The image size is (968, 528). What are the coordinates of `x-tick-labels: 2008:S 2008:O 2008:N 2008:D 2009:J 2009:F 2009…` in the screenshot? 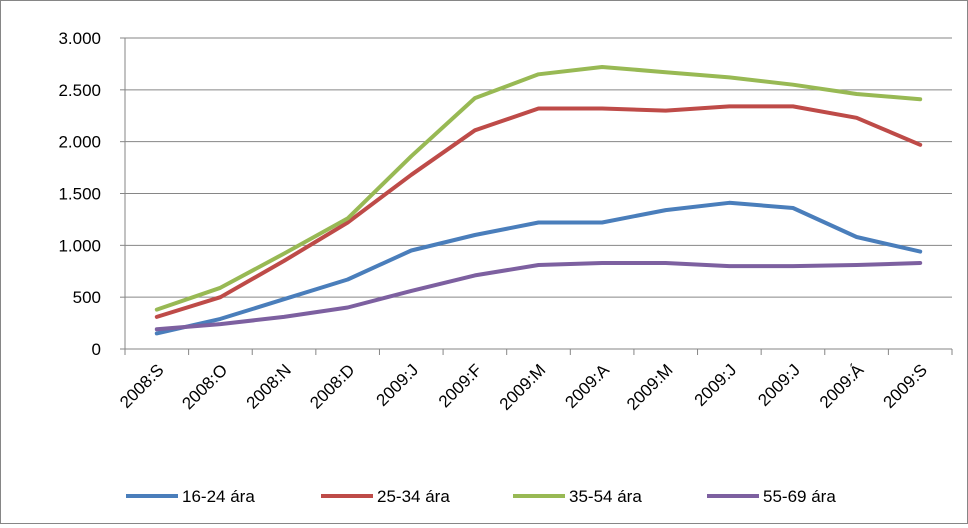 It's located at (523, 387).